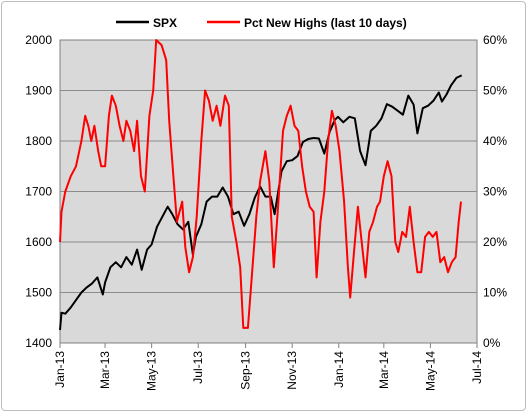 This screenshot has height=414, width=529. I want to click on y-left-tick-label: 2000, so click(38, 40).